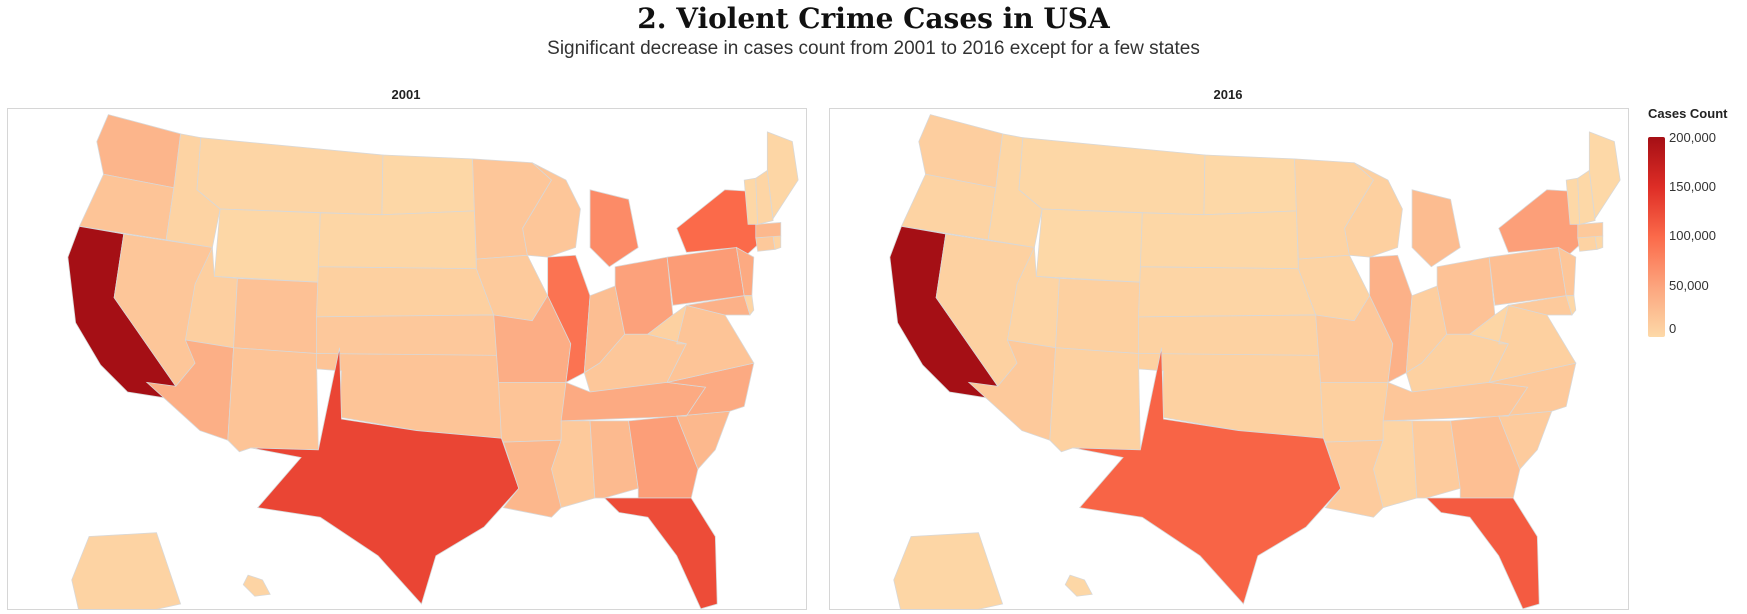  What do you see at coordinates (1692, 137) in the screenshot?
I see `legend-tick-label: 200,000` at bounding box center [1692, 137].